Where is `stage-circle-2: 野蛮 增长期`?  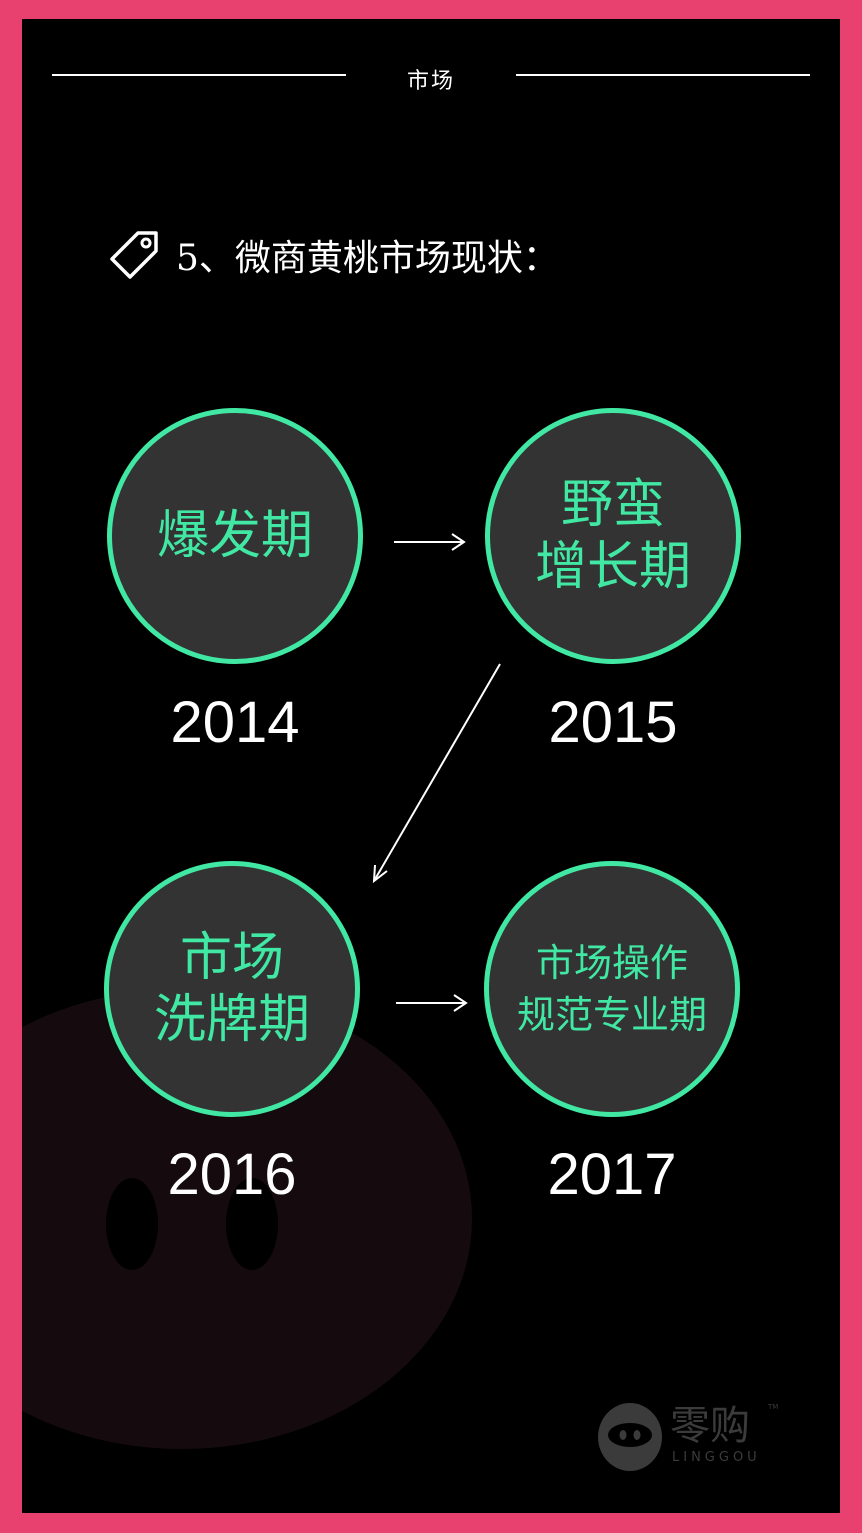
stage-circle-2: 野蛮 增长期 is located at coordinates (613, 536).